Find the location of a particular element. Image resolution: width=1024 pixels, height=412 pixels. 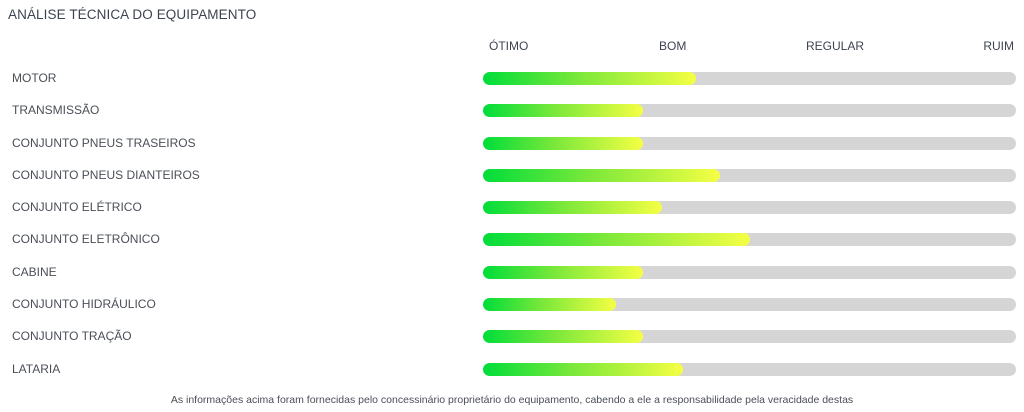

scale-label-otimo: ÓTIMO is located at coordinates (509, 46).